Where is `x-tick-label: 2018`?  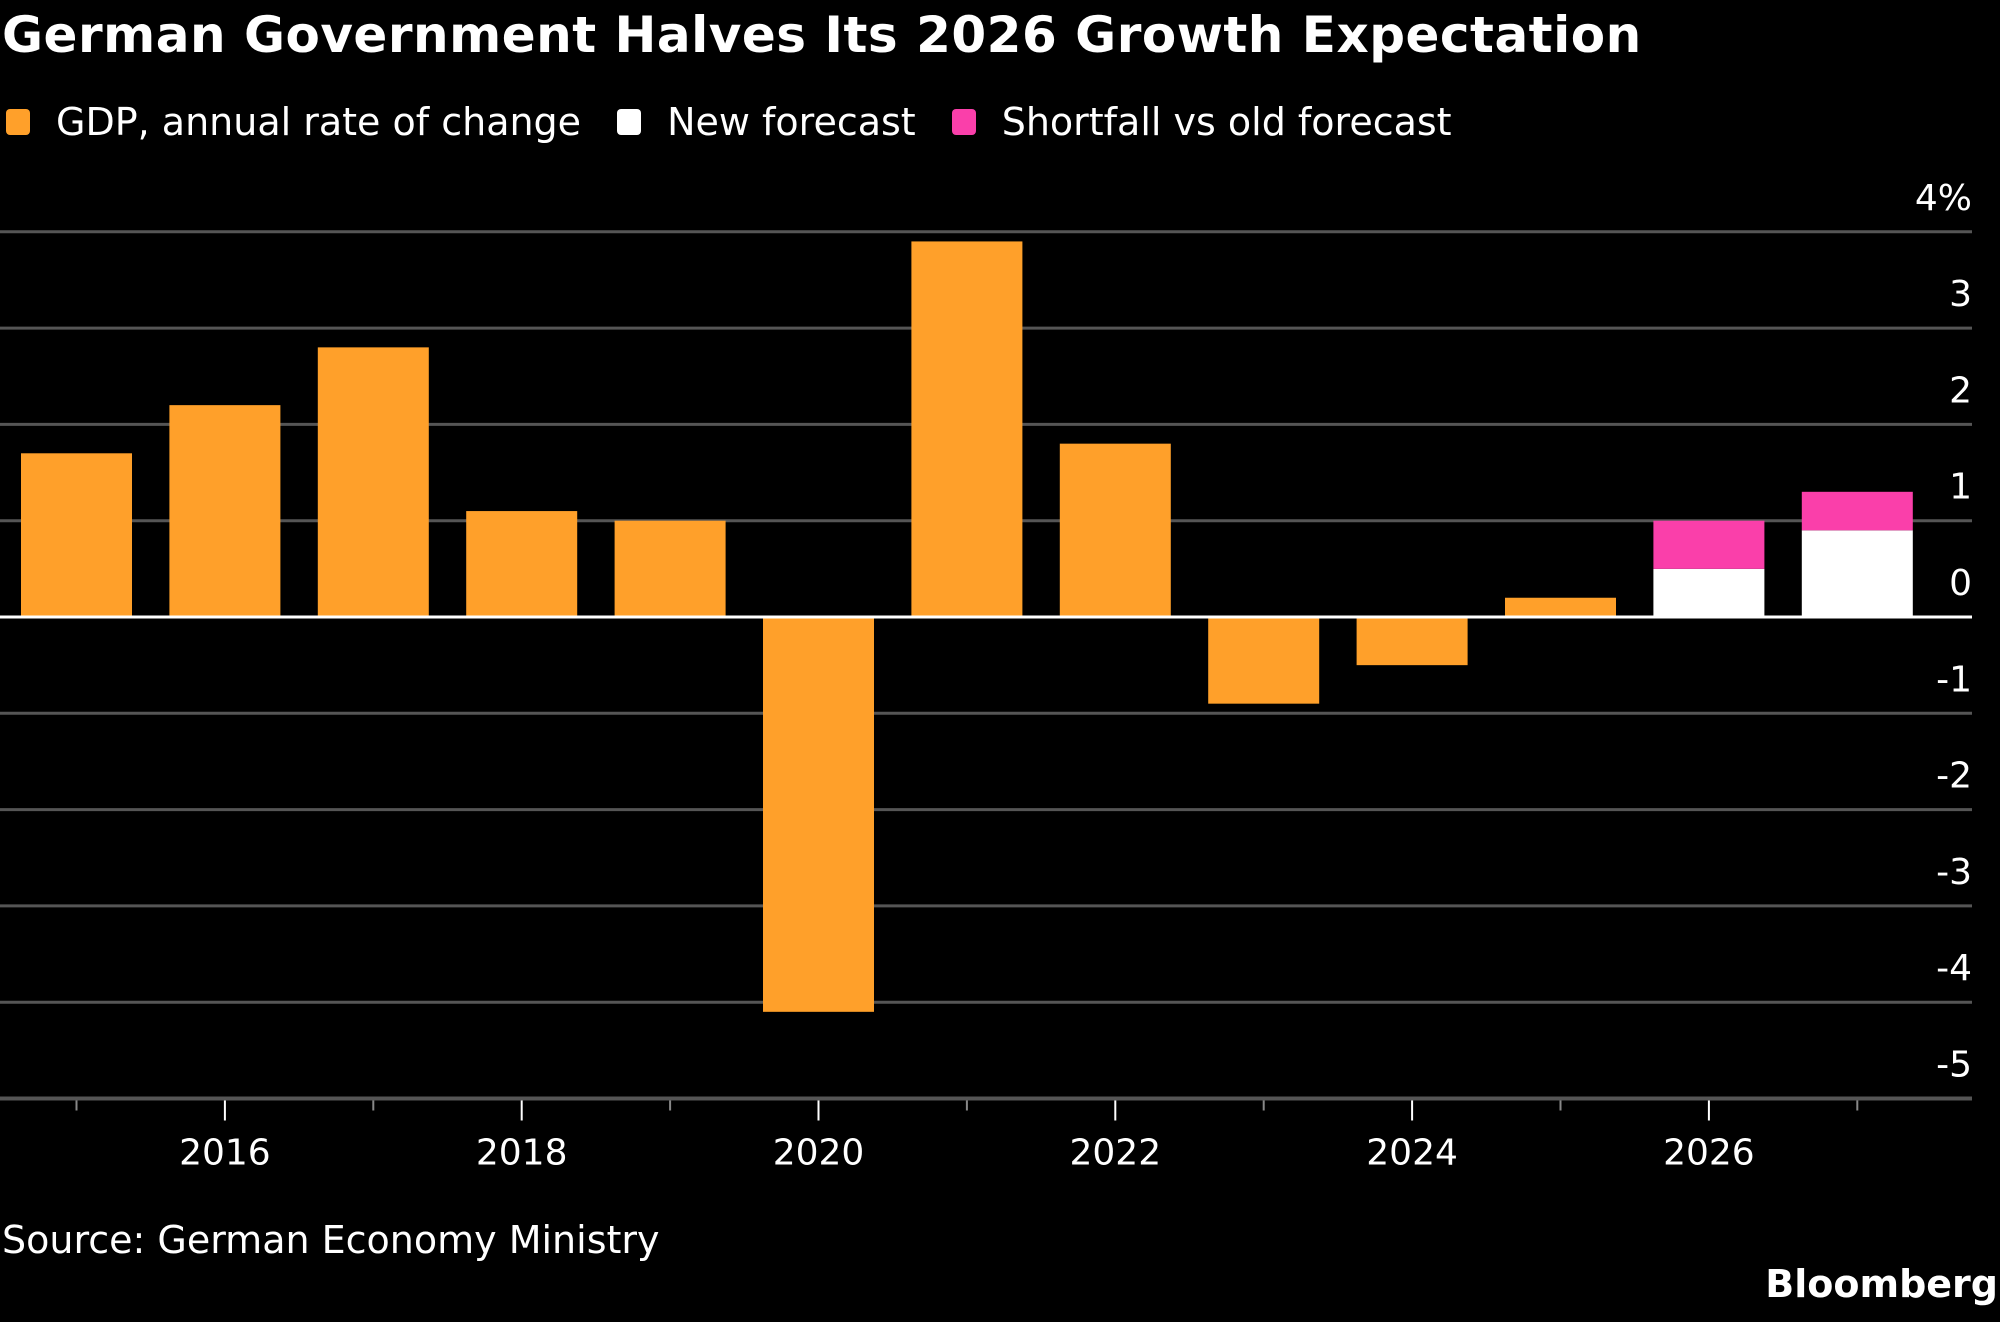 x-tick-label: 2018 is located at coordinates (522, 1153).